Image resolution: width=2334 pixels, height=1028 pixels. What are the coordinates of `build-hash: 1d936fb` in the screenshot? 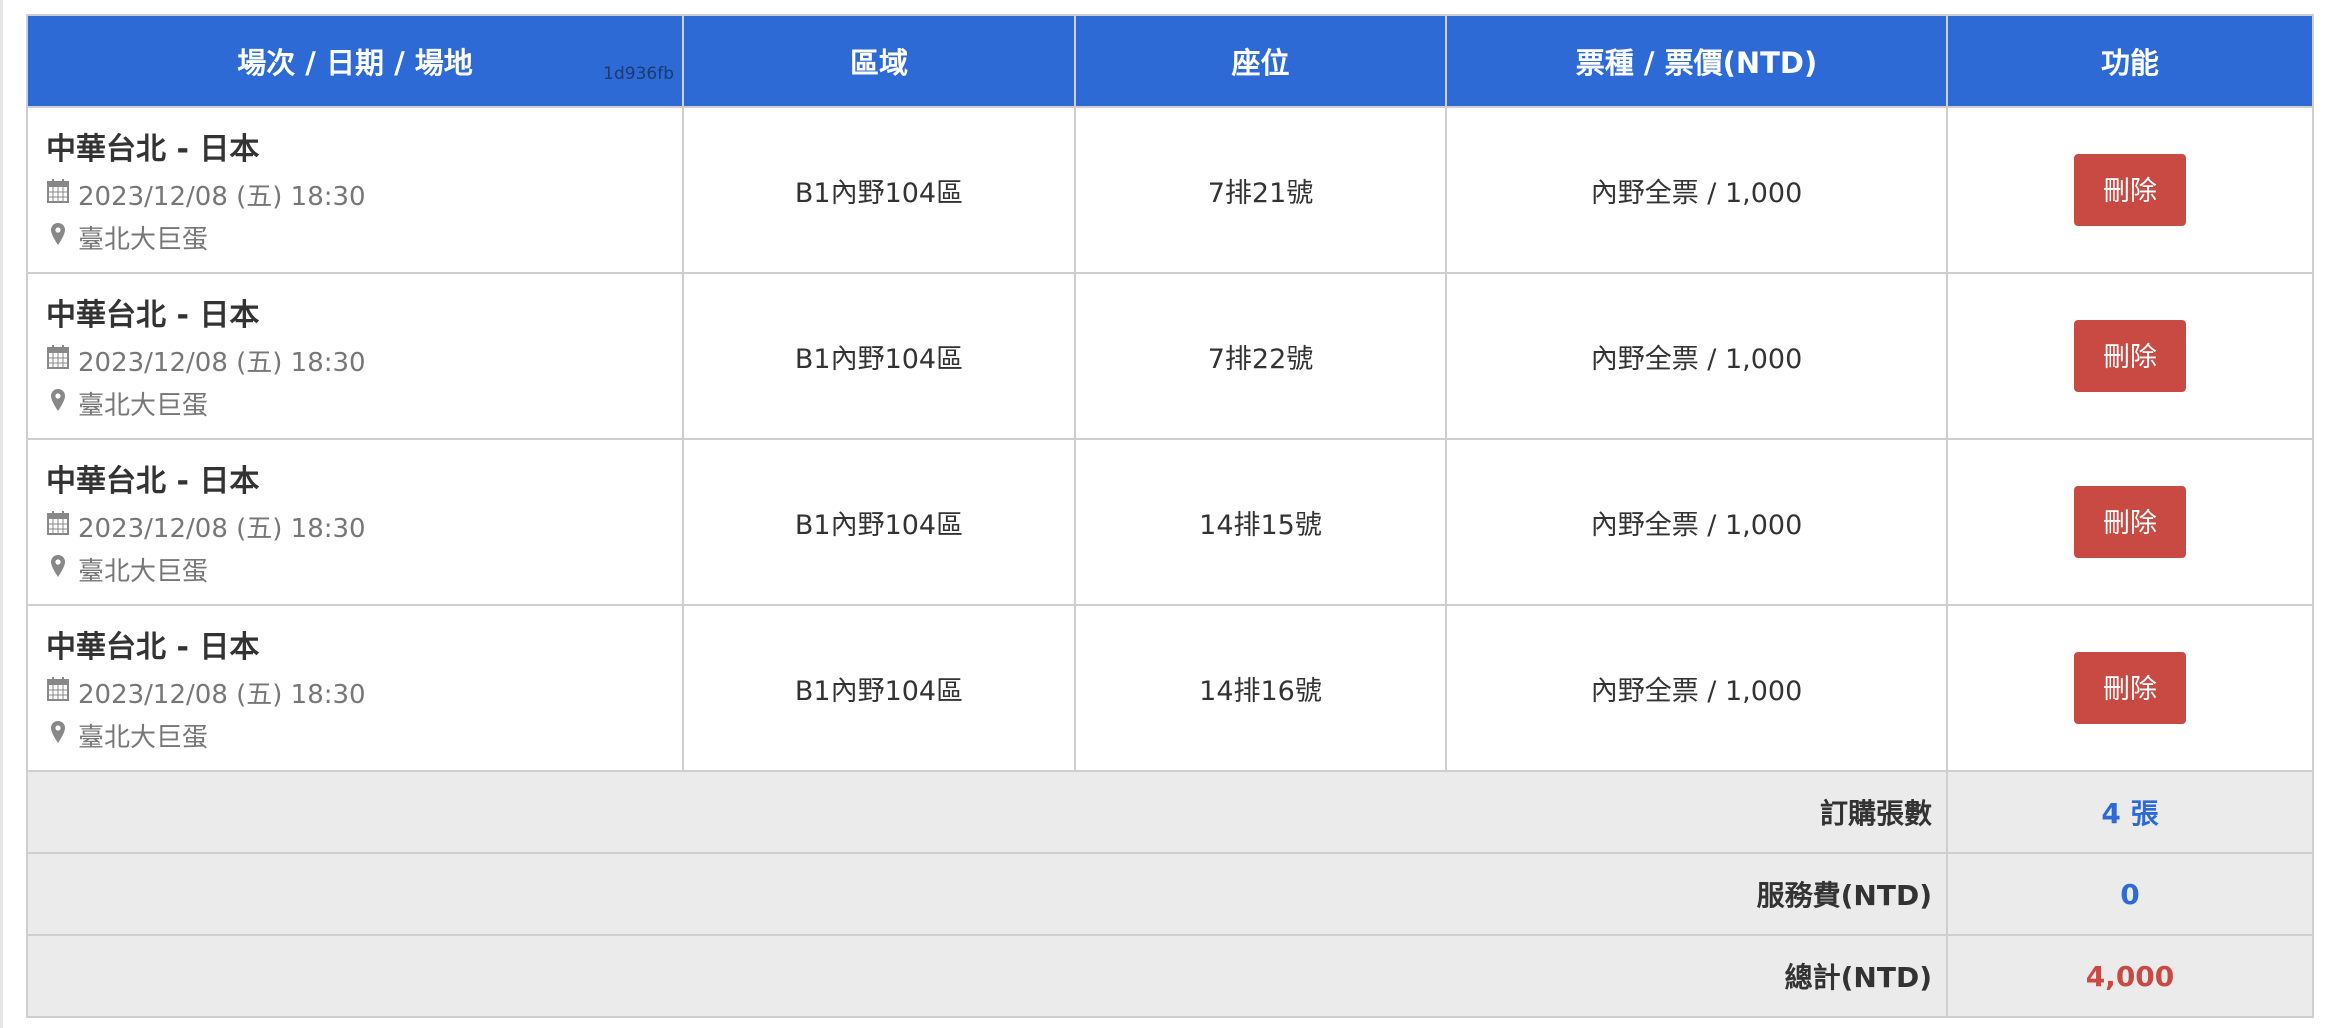 It's located at (638, 74).